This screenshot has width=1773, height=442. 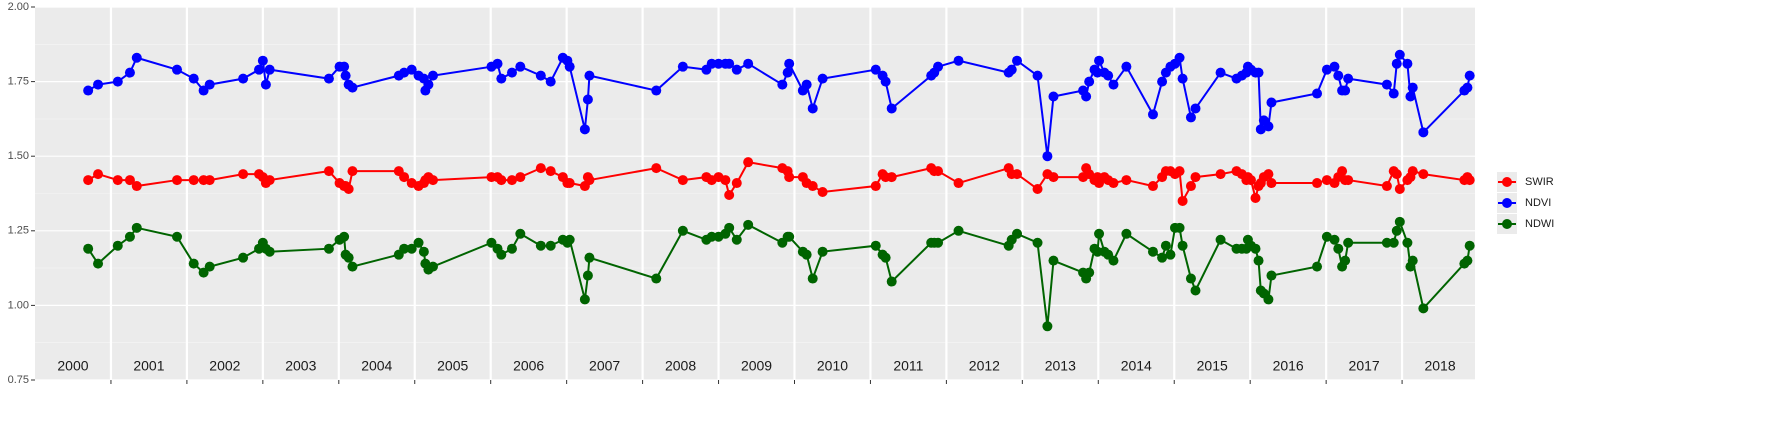 I want to click on year-label: 2006, so click(x=528, y=366).